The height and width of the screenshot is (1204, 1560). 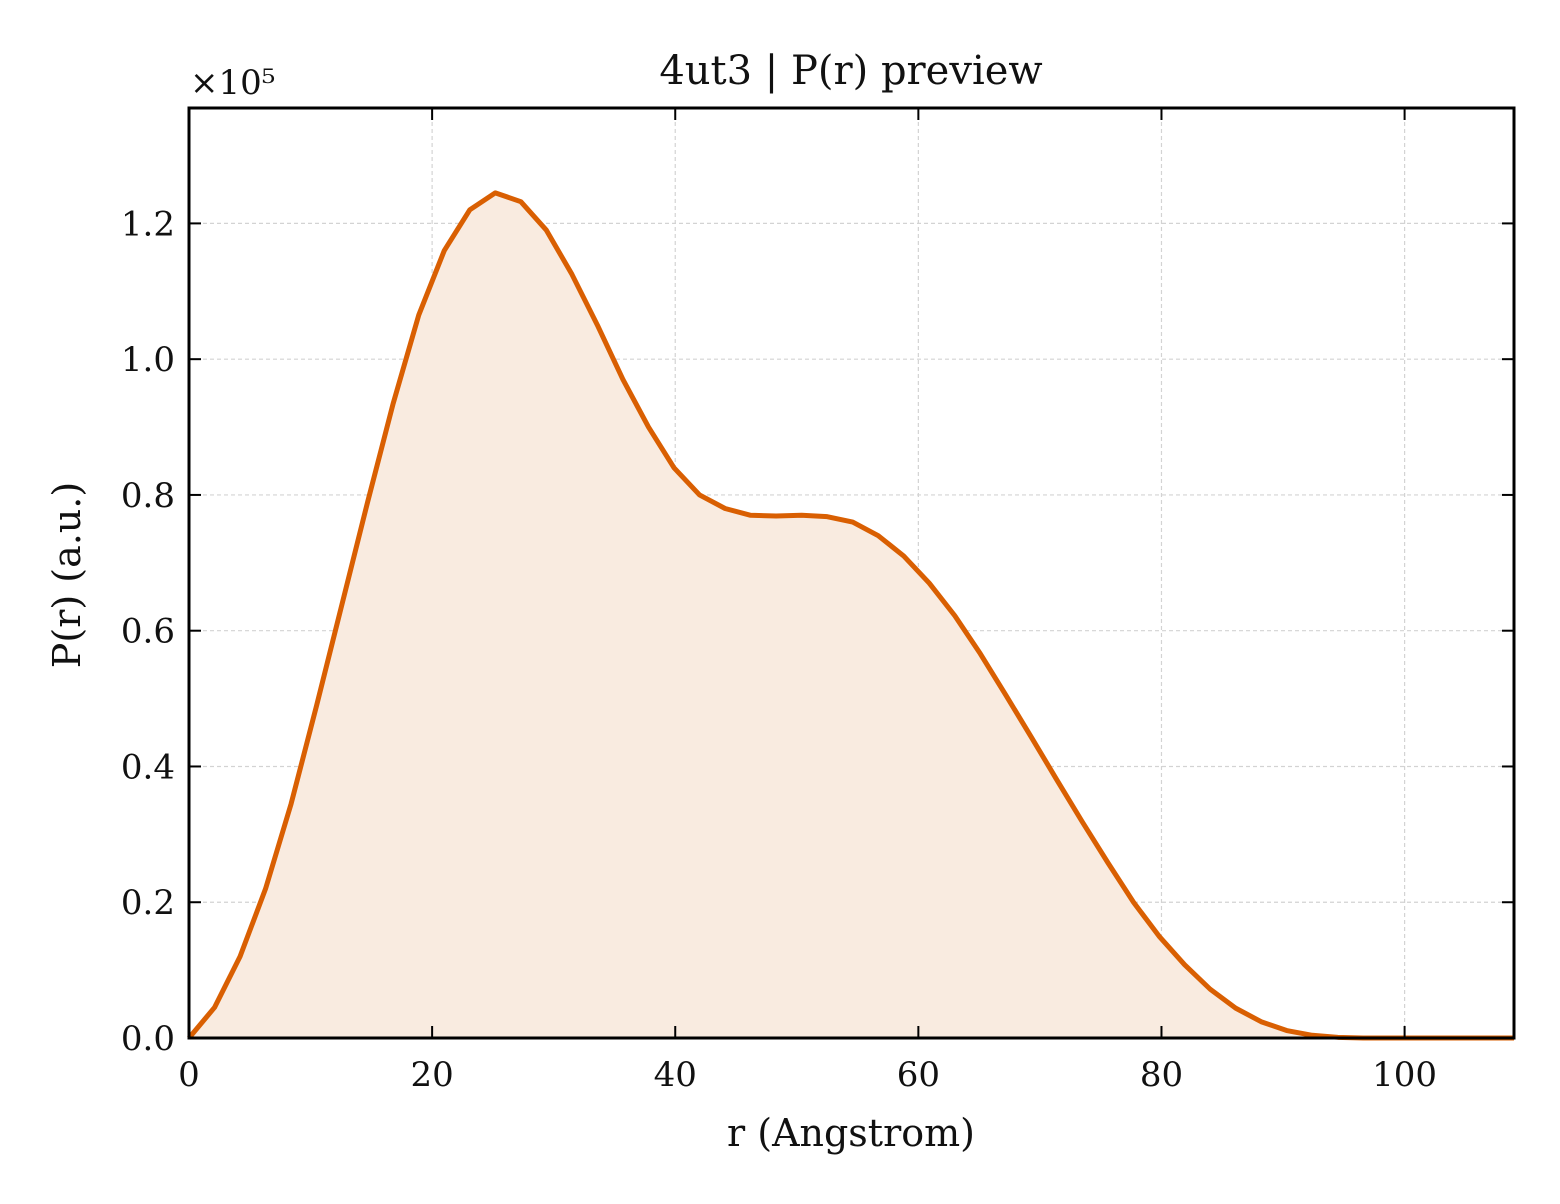 What do you see at coordinates (189, 1075) in the screenshot?
I see `x-tick-label: 0` at bounding box center [189, 1075].